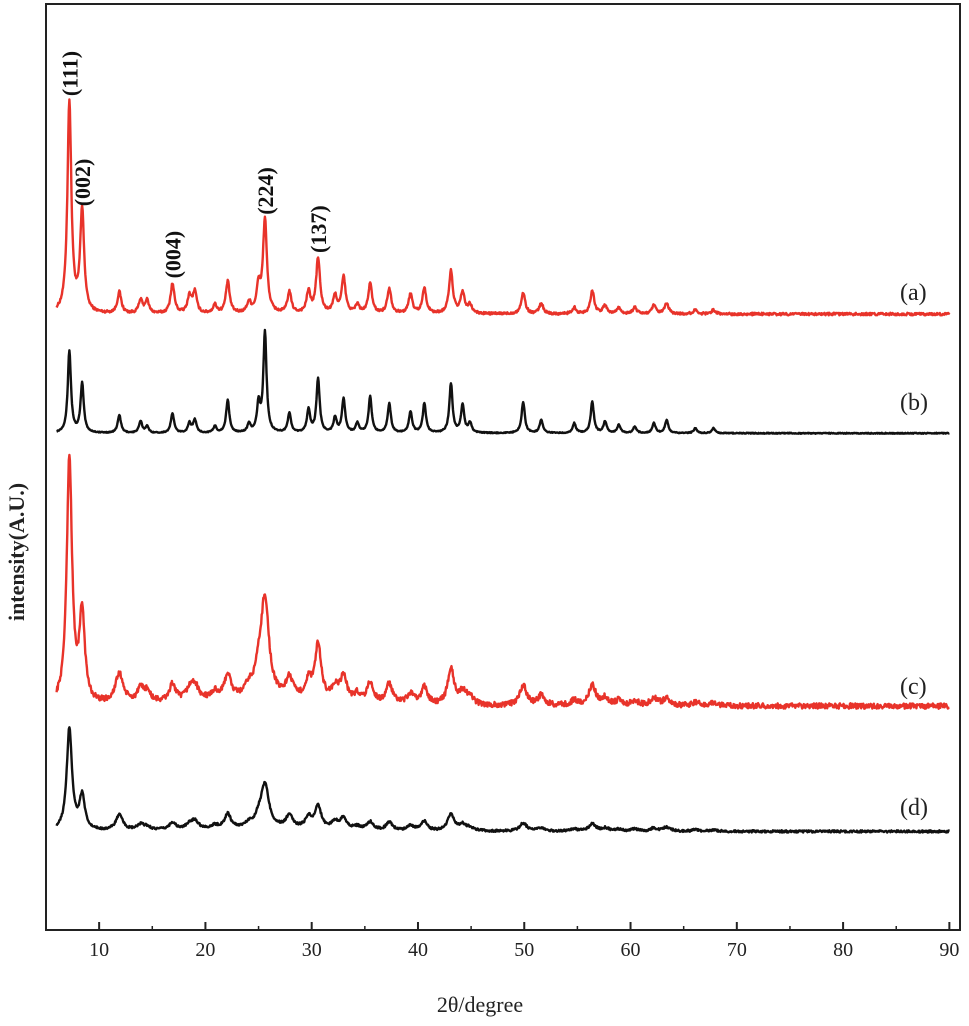 The height and width of the screenshot is (1026, 969). What do you see at coordinates (418, 950) in the screenshot?
I see `x-tick-label: 40` at bounding box center [418, 950].